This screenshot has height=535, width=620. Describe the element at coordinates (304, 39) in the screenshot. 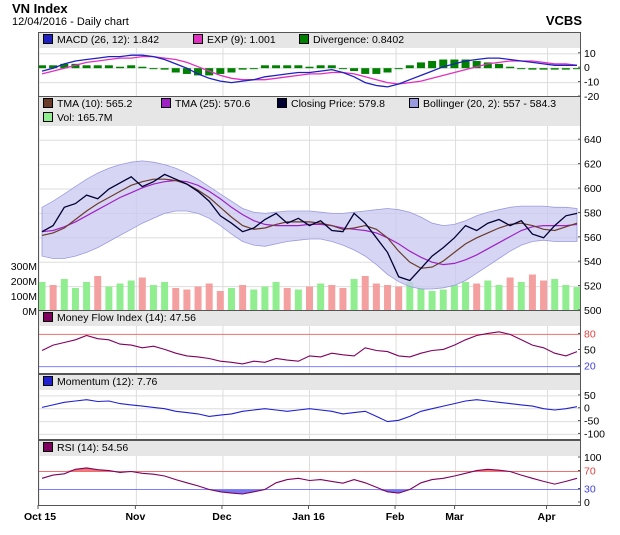

I see `legend-divergence-swatch` at that location.